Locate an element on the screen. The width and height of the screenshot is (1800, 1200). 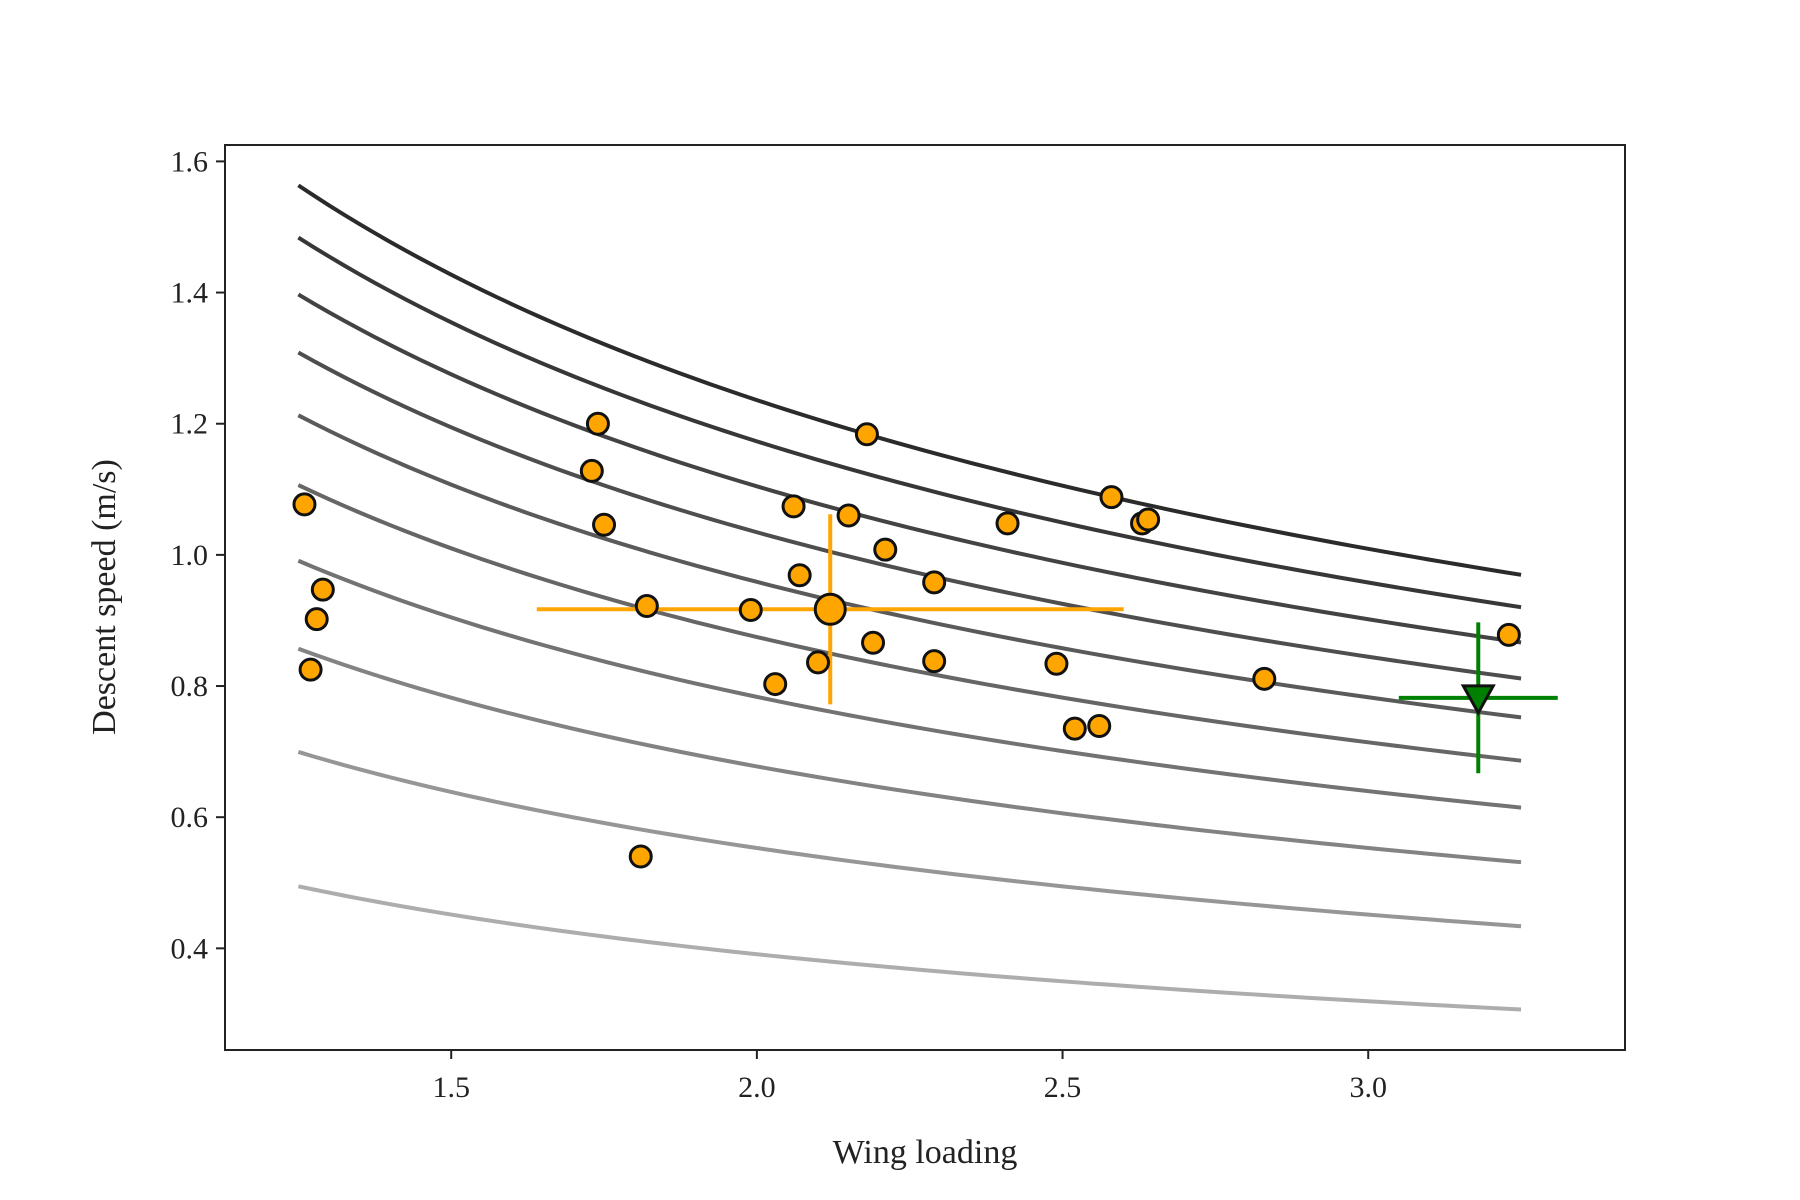
y-tick-label: 1.4 is located at coordinates (190, 293).